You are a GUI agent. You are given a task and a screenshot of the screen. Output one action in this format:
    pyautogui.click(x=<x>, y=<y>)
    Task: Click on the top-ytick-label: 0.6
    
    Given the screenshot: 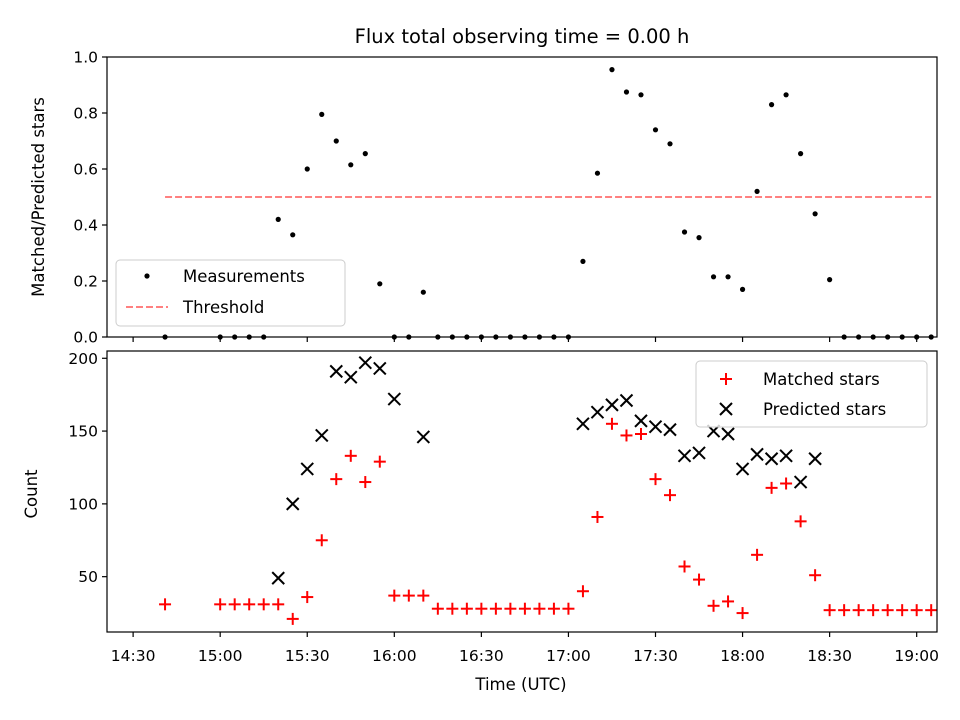 What is the action you would take?
    pyautogui.click(x=85, y=170)
    